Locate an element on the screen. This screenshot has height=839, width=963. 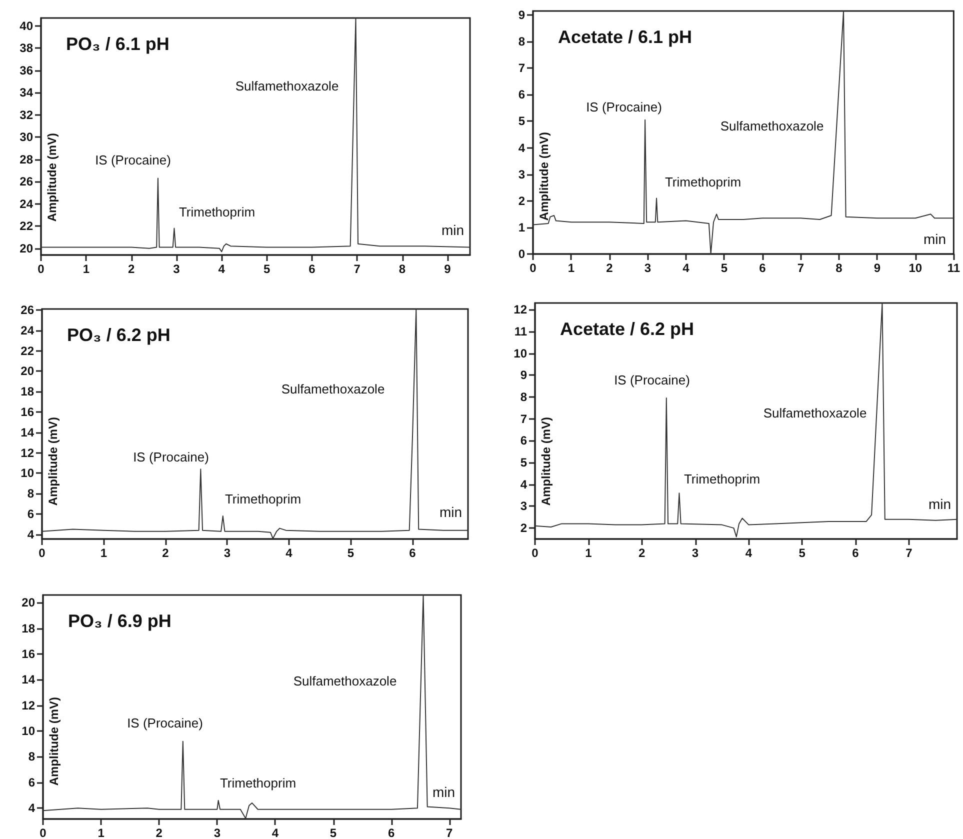
y-tick-label: 7 is located at coordinates (522, 68).